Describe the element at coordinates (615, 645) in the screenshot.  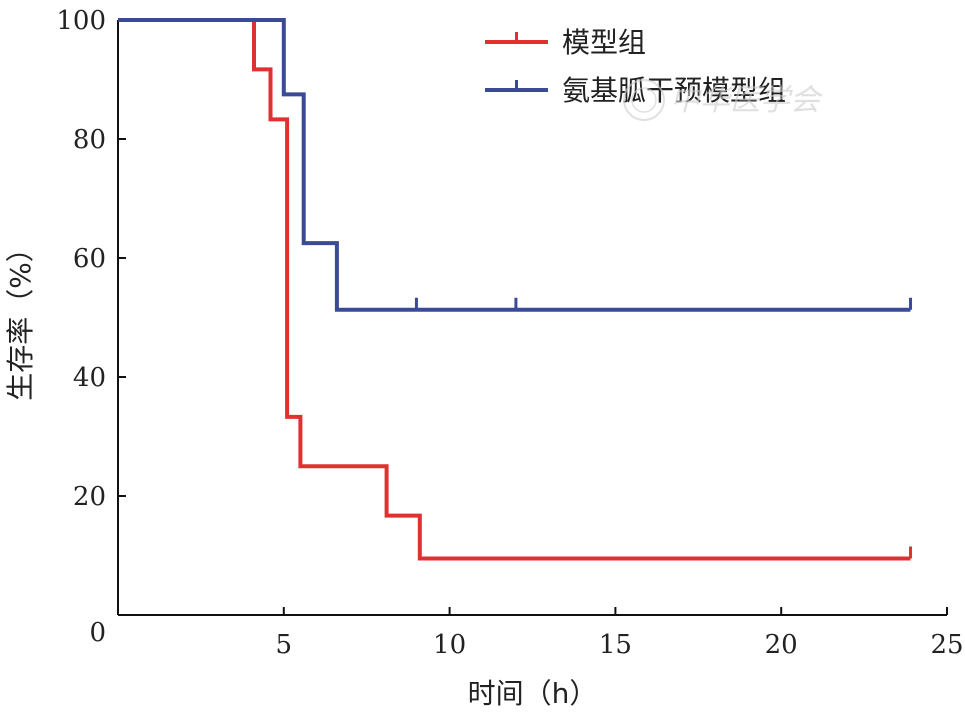
I see `x-tick-label: 15` at that location.